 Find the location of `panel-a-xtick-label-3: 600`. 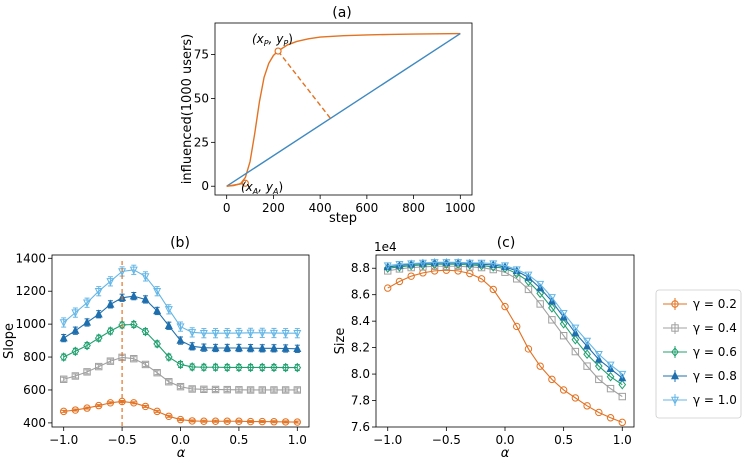

panel-a-xtick-label-3: 600 is located at coordinates (366, 208).